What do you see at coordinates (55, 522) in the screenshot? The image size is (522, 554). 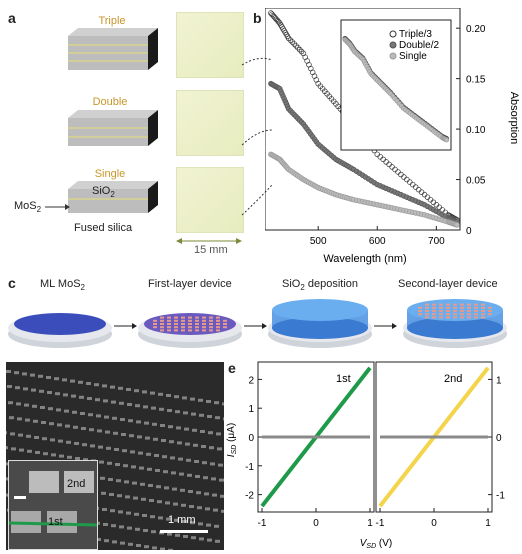 I see `inset-label-1st: 1st` at bounding box center [55, 522].